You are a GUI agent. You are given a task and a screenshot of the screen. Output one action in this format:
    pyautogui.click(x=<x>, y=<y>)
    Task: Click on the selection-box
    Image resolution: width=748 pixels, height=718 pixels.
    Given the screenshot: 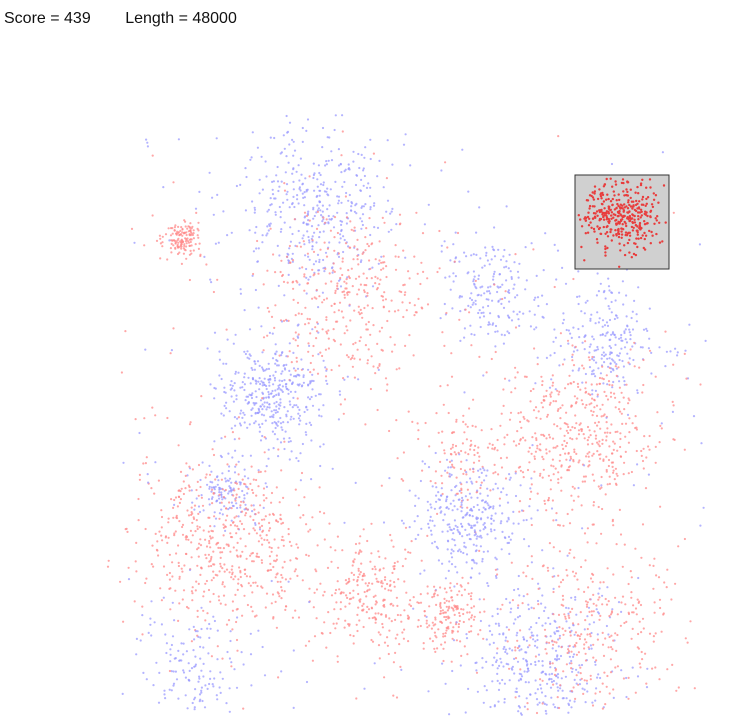 What is the action you would take?
    pyautogui.click(x=622, y=222)
    